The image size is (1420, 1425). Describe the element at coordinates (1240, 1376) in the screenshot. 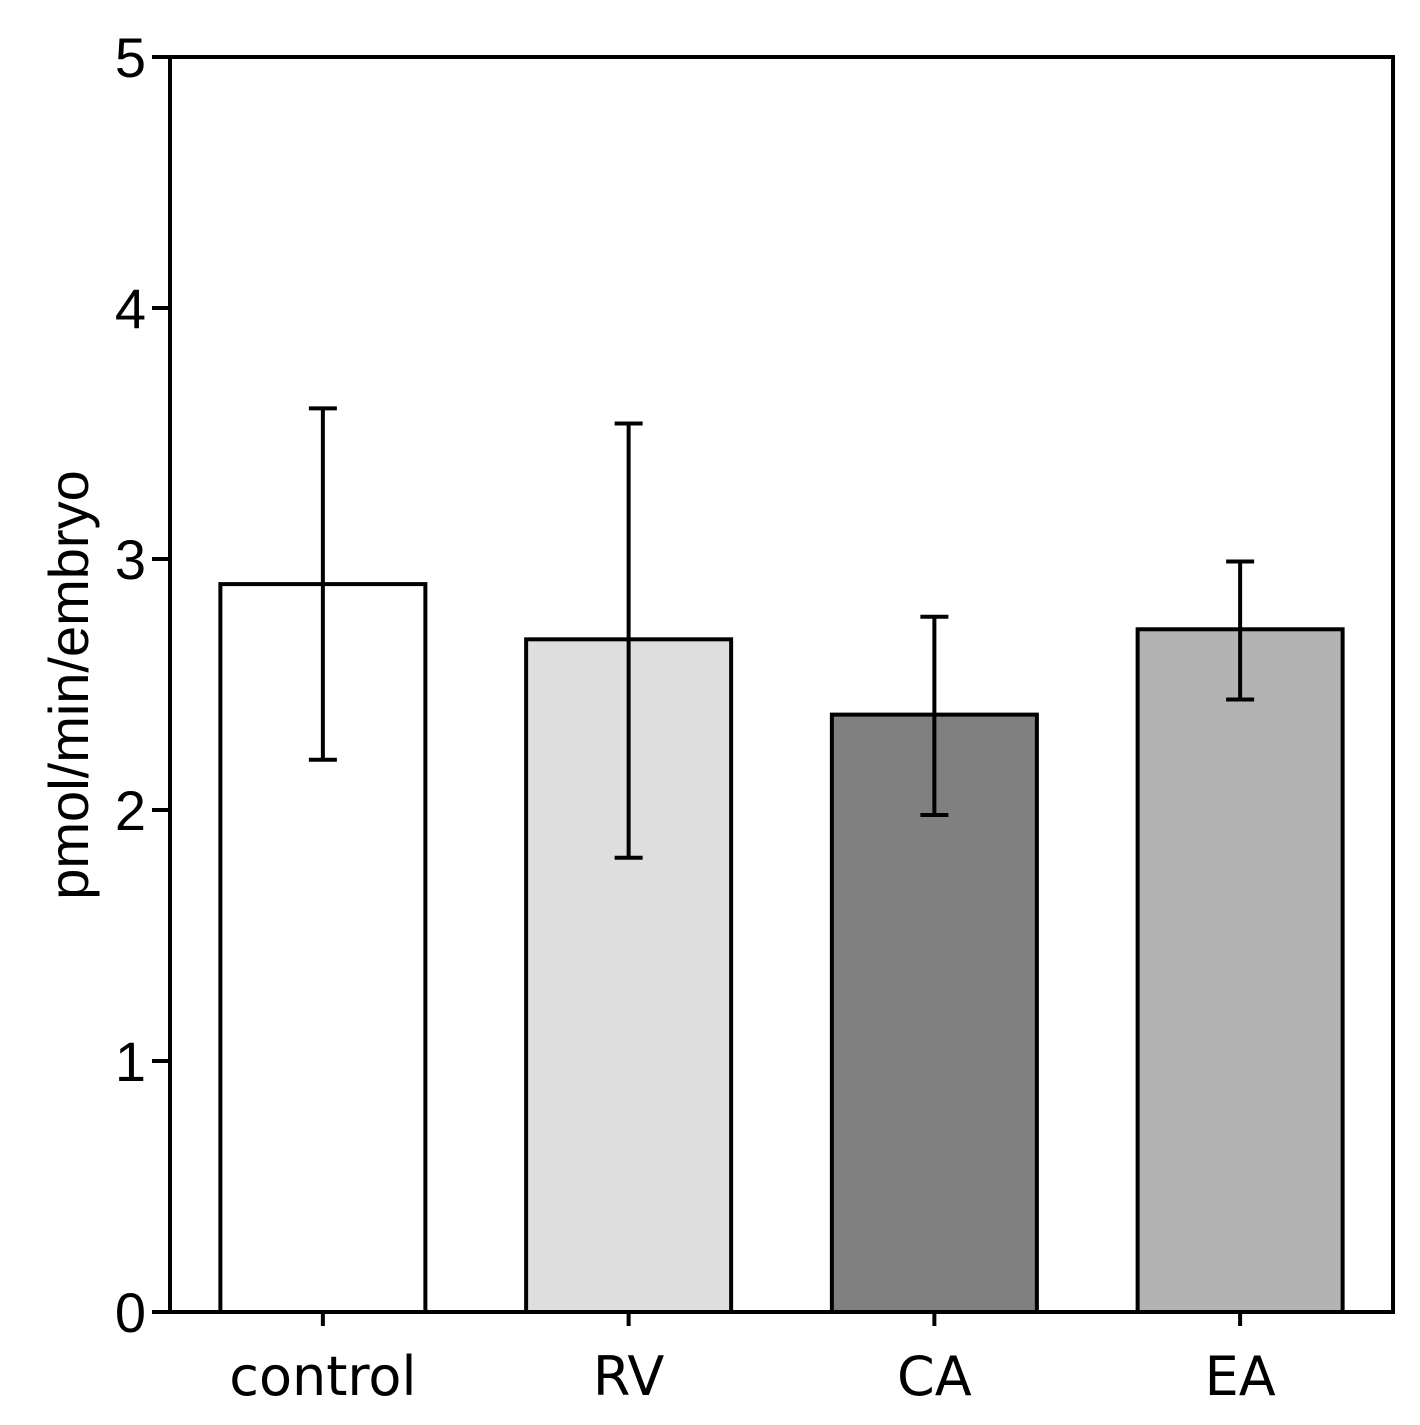

I see `x-tick-label-ea: EA` at that location.